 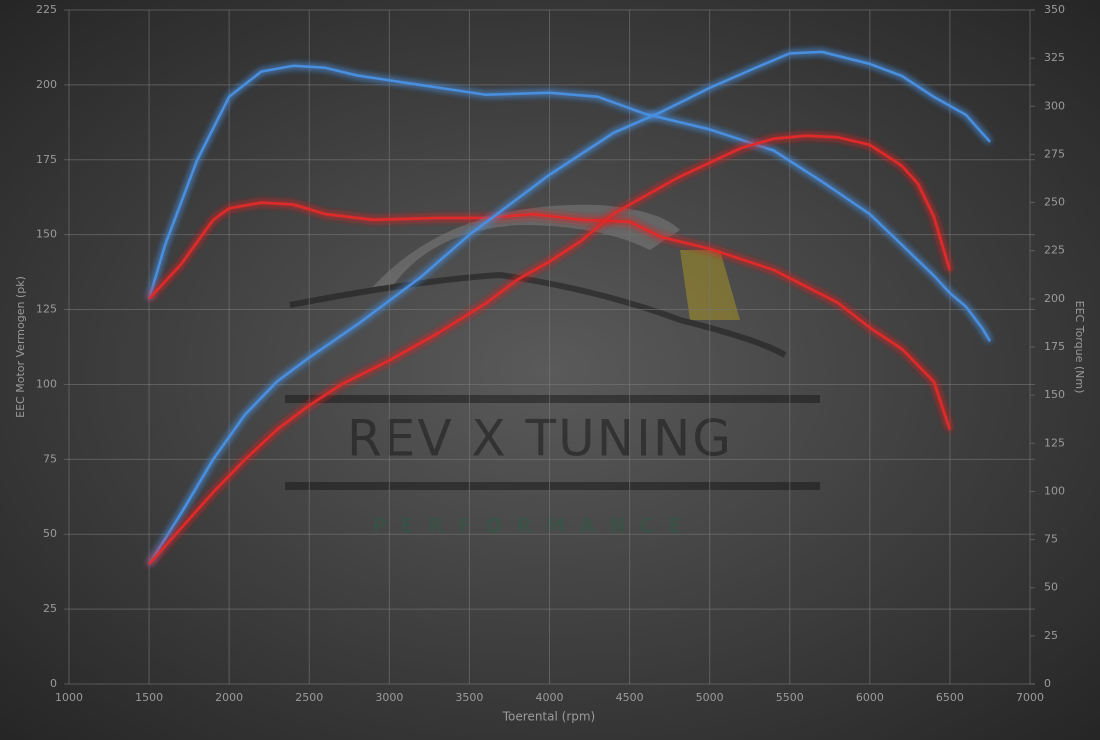 What do you see at coordinates (1054, 57) in the screenshot?
I see `y2-tick-label: 325` at bounding box center [1054, 57].